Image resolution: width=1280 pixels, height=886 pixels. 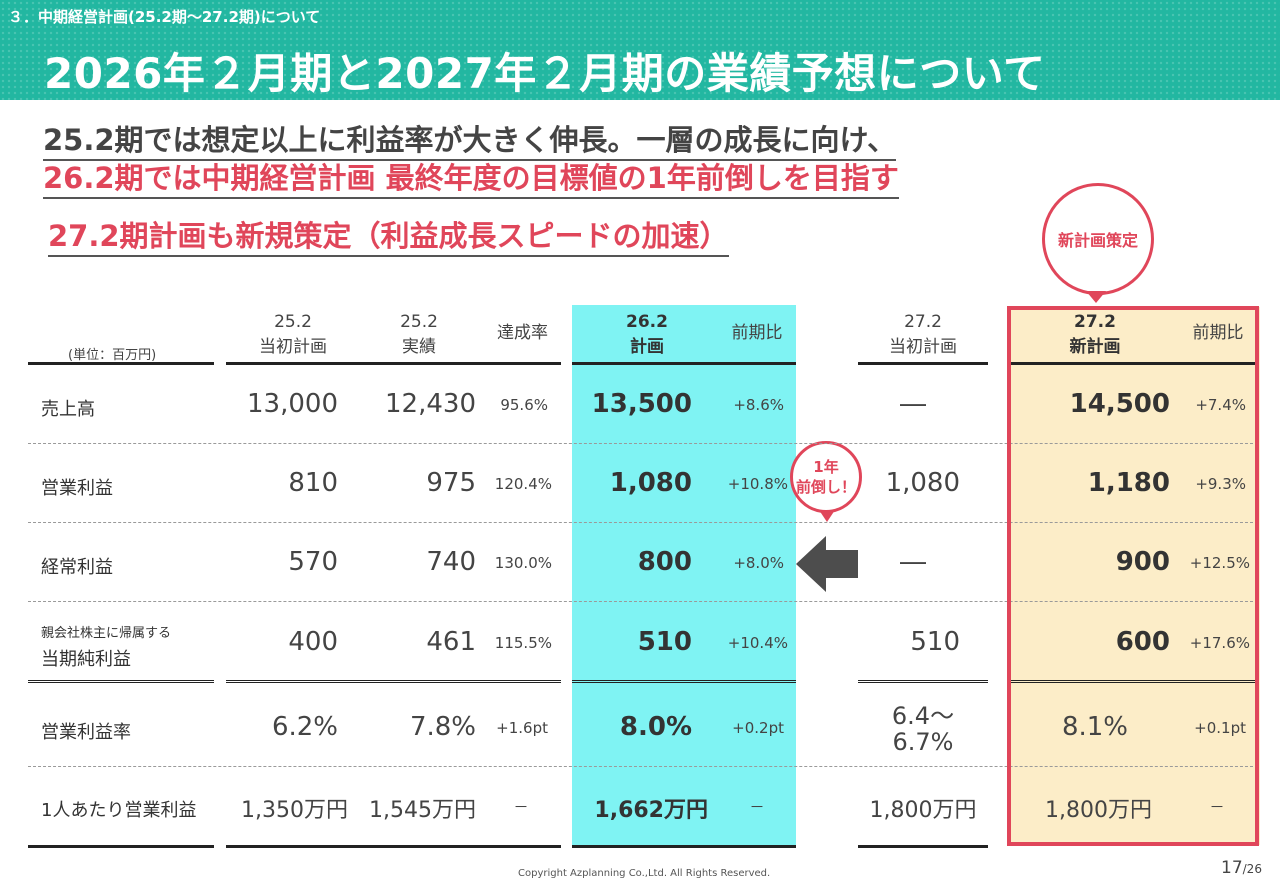 I want to click on new-plan-bubble: 新計画策定, so click(x=1098, y=239).